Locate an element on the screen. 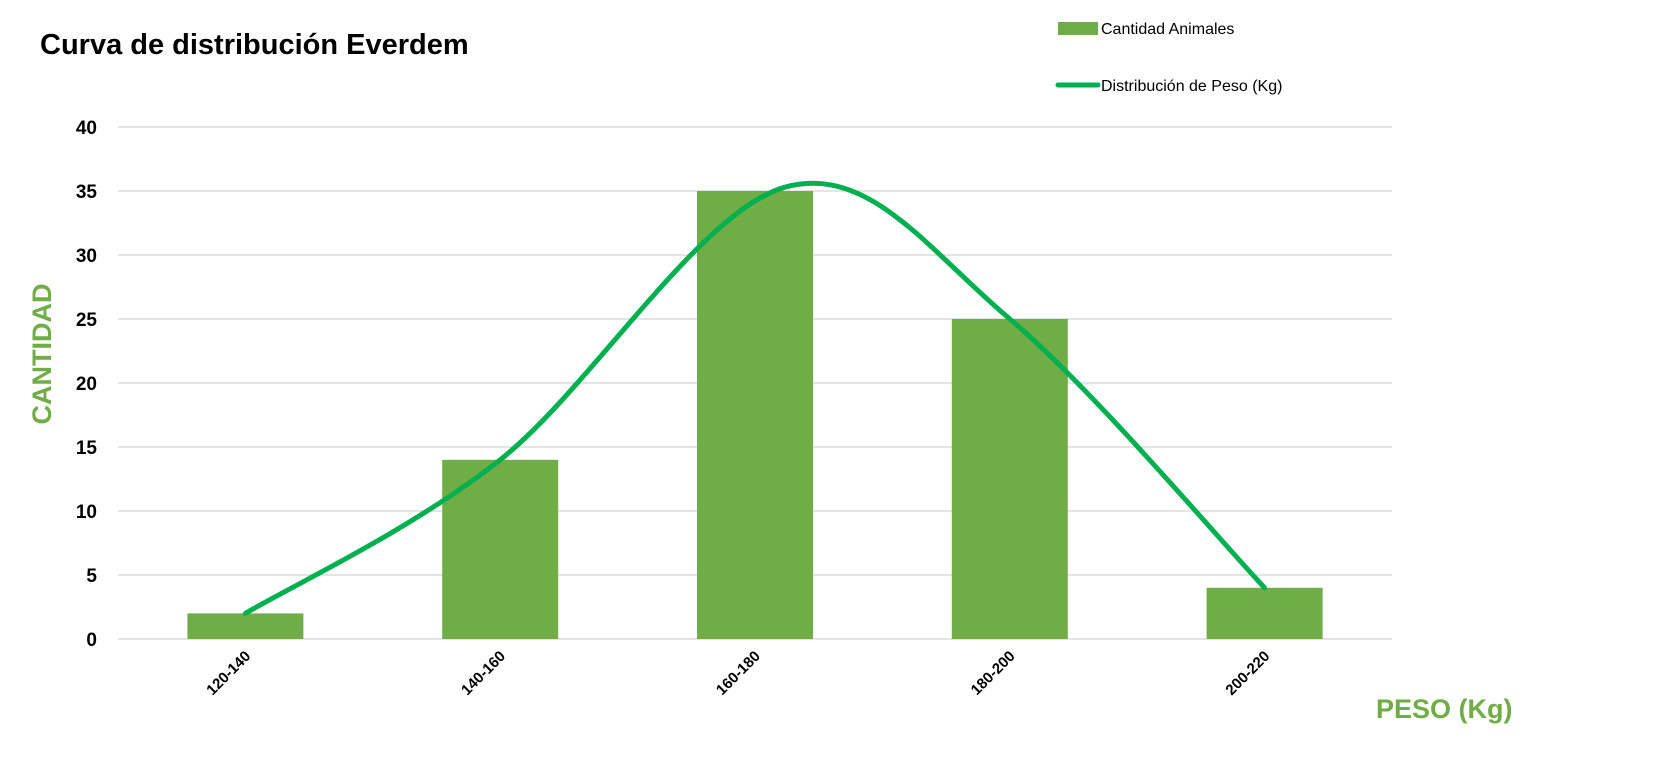 The image size is (1669, 783). y-tick-label: 20 is located at coordinates (86, 384).